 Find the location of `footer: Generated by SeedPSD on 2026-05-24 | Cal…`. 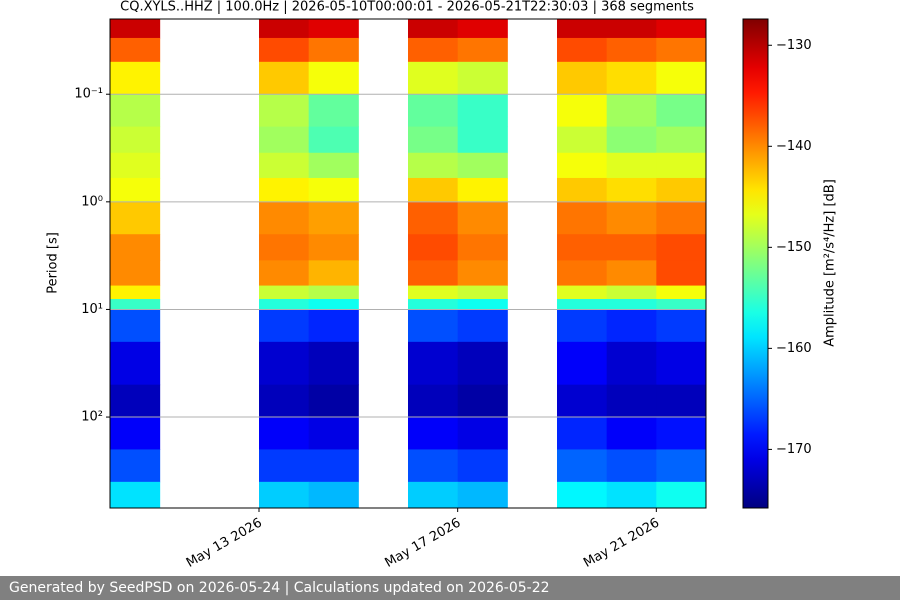

footer: Generated by SeedPSD on 2026-05-24 | Cal… is located at coordinates (450, 588).